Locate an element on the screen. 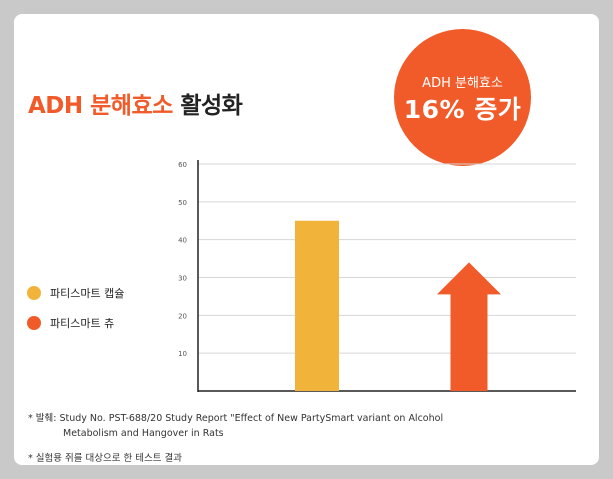 The image size is (613, 479). y-tick-label-60: 60 is located at coordinates (182, 165).